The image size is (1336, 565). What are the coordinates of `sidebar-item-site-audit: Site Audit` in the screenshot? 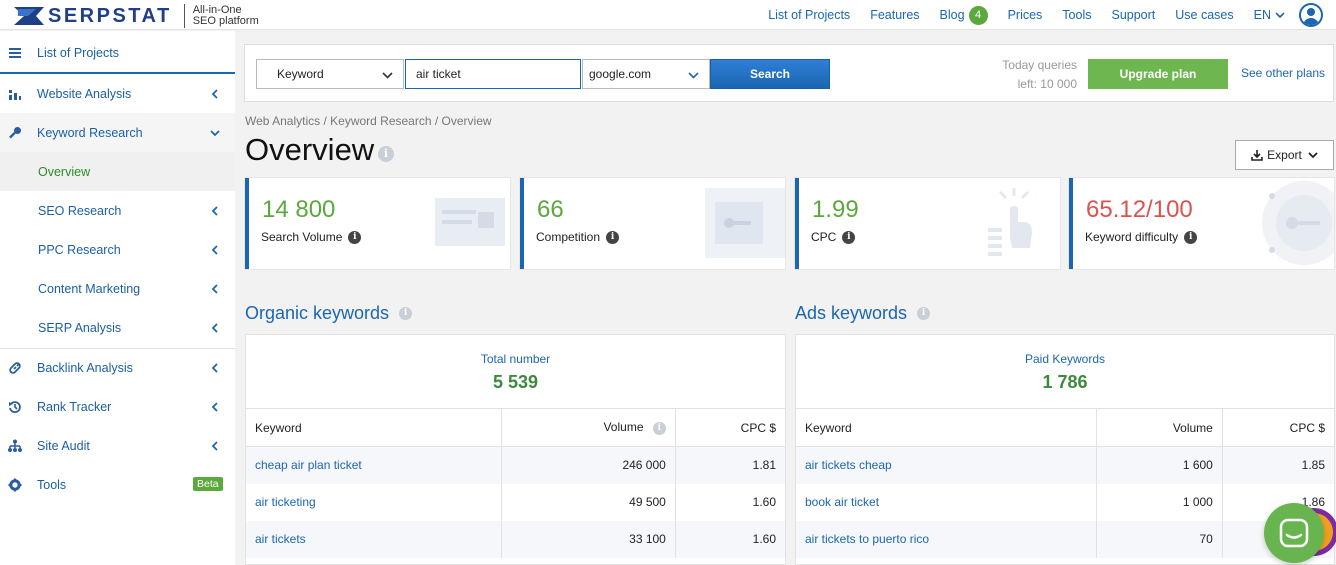 It's located at (117, 445).